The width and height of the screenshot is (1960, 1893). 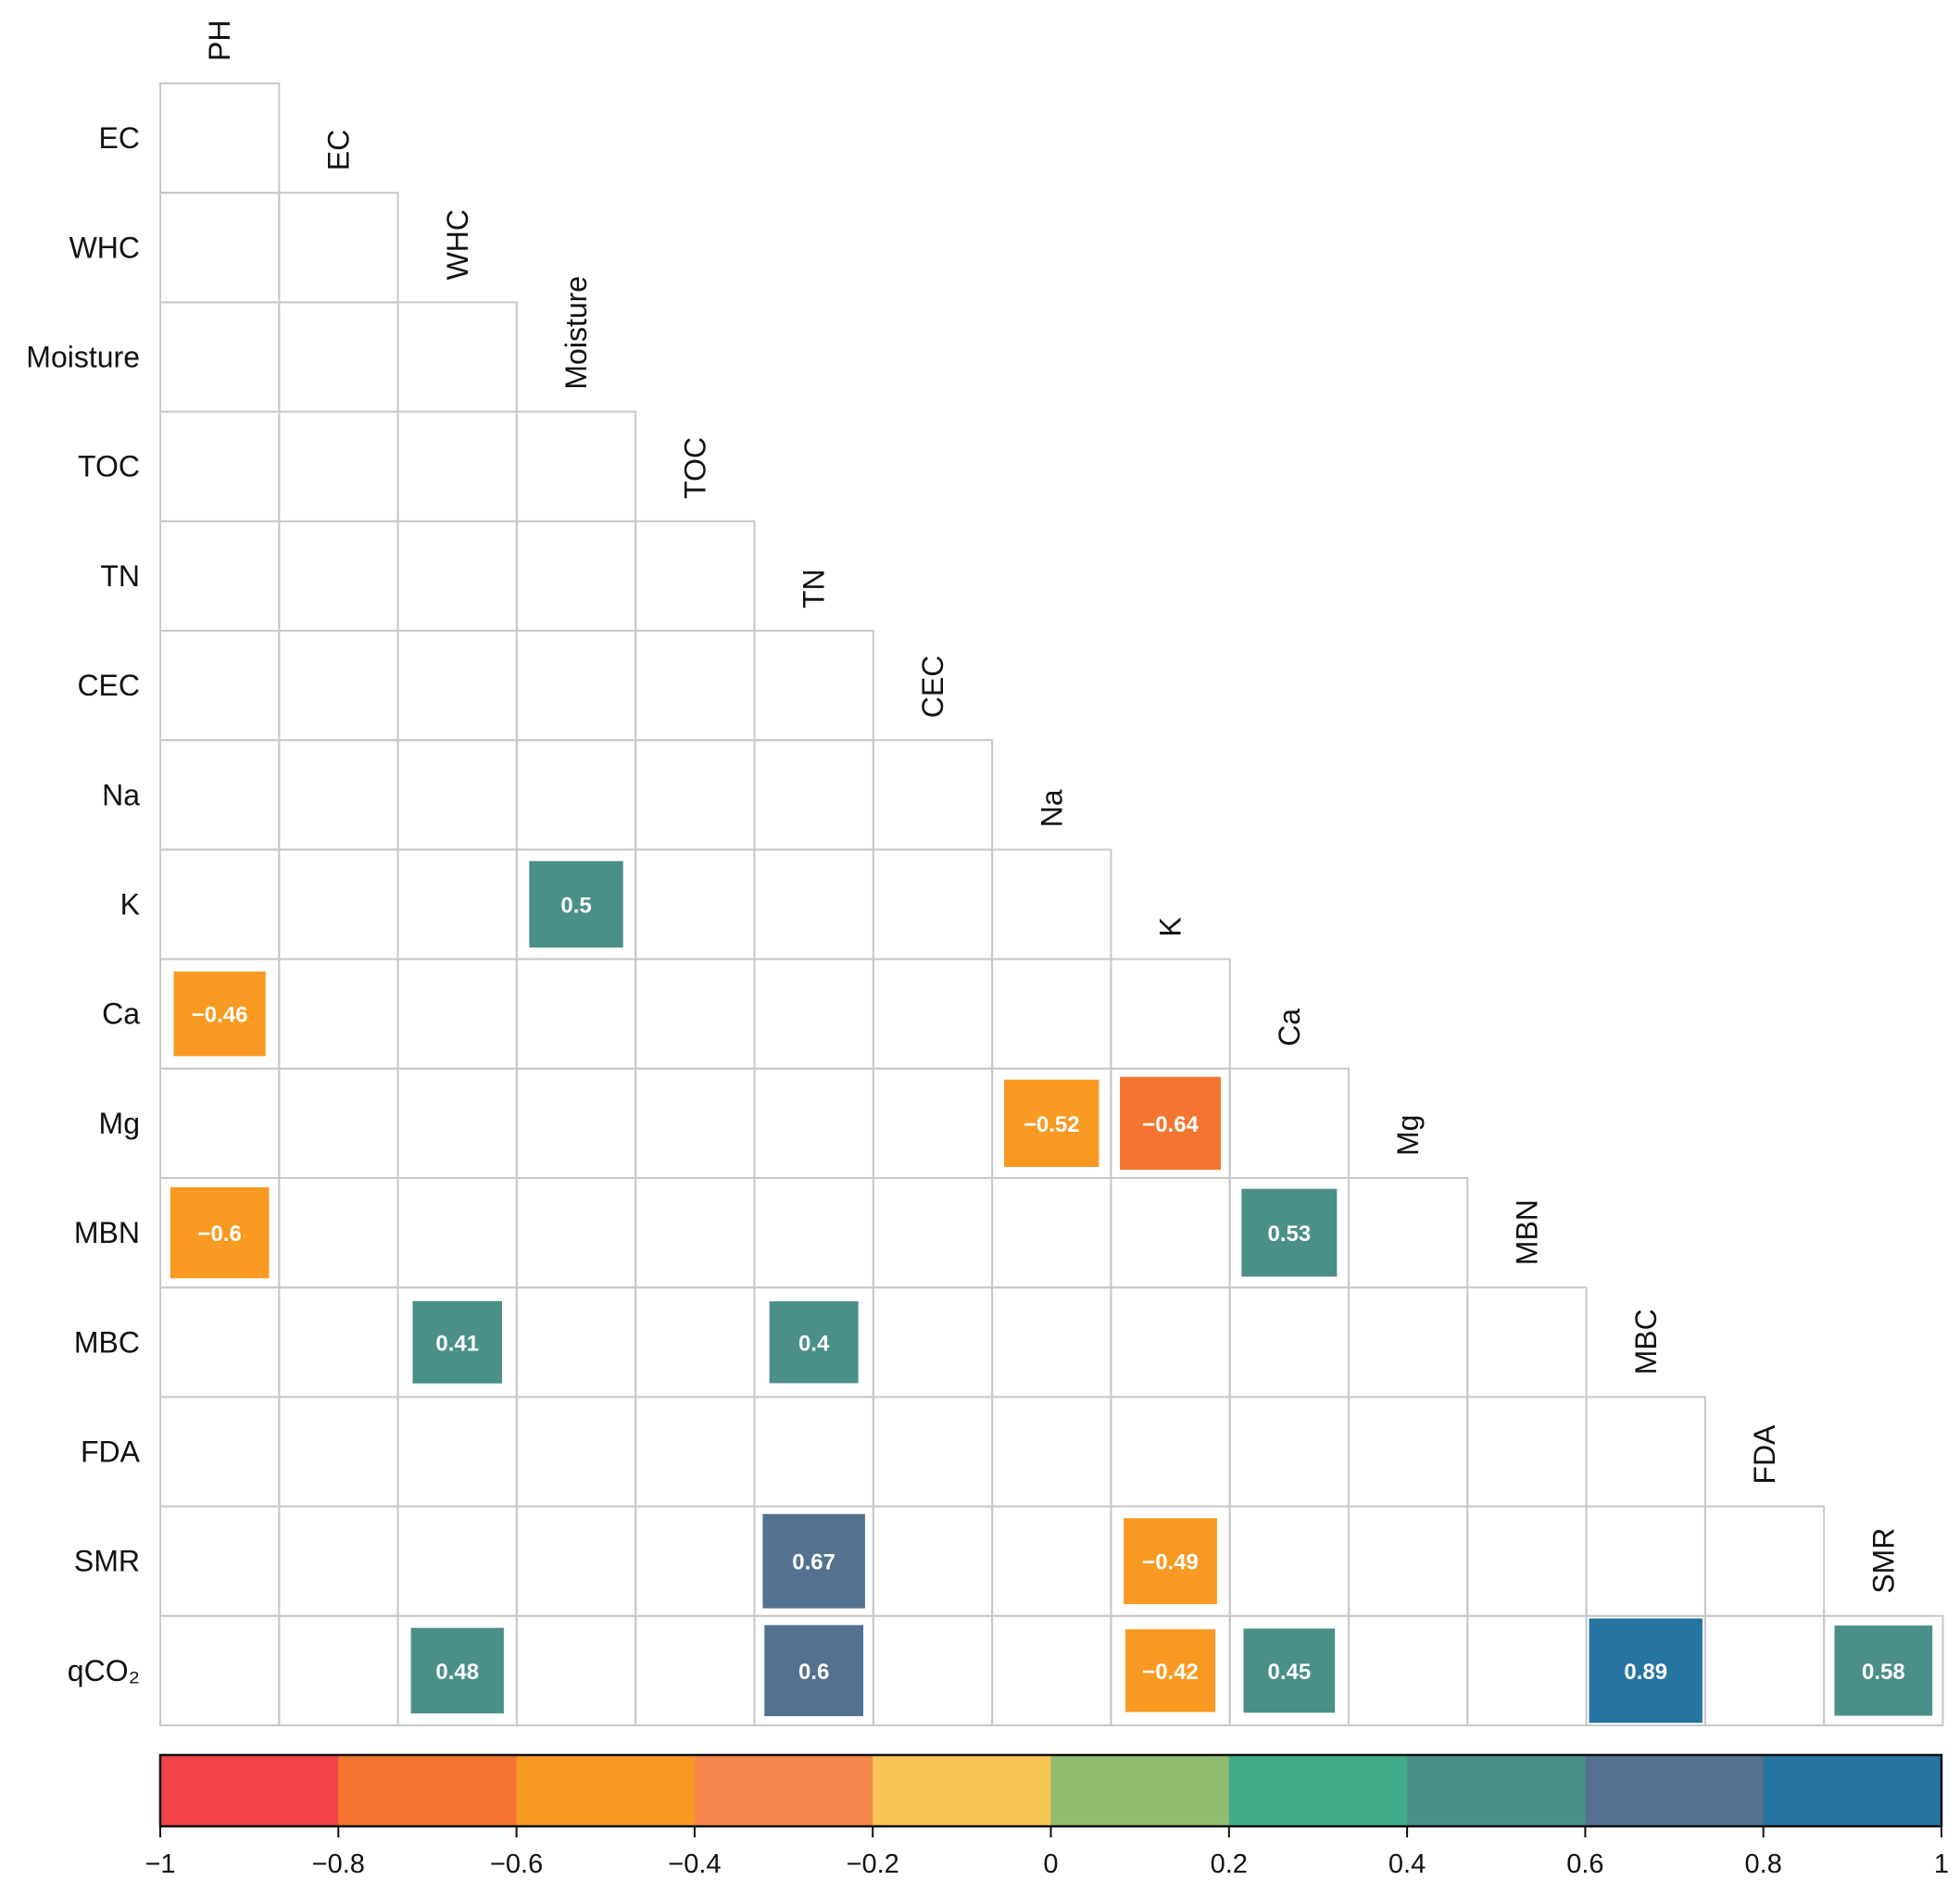 What do you see at coordinates (575, 906) in the screenshot?
I see `corr-value-k-moisture: 0.5` at bounding box center [575, 906].